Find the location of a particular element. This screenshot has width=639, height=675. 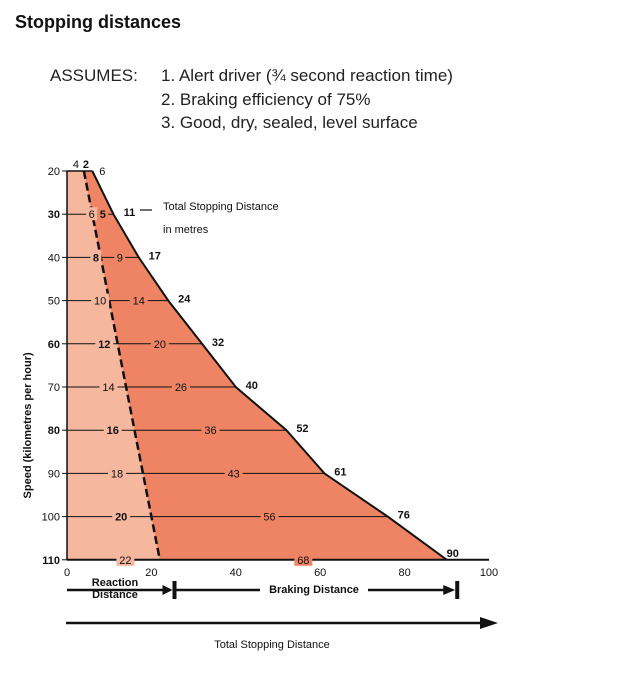

y-axis-label: Speed (kilometres per hour) is located at coordinates (28, 425).